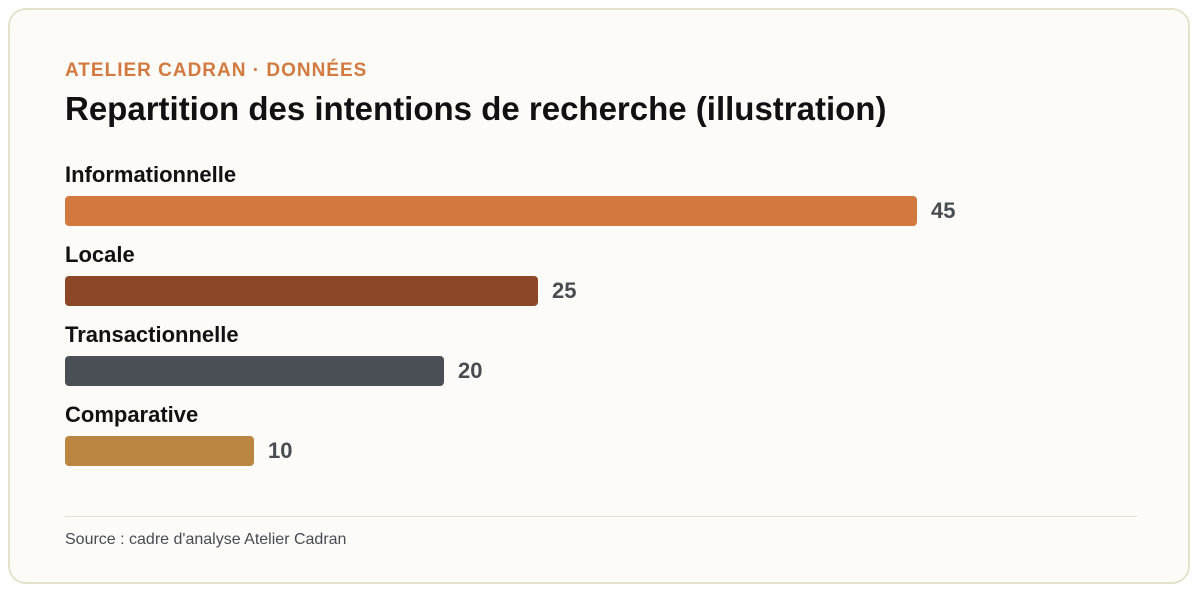 The height and width of the screenshot is (594, 1200). I want to click on value-label: 25, so click(564, 290).